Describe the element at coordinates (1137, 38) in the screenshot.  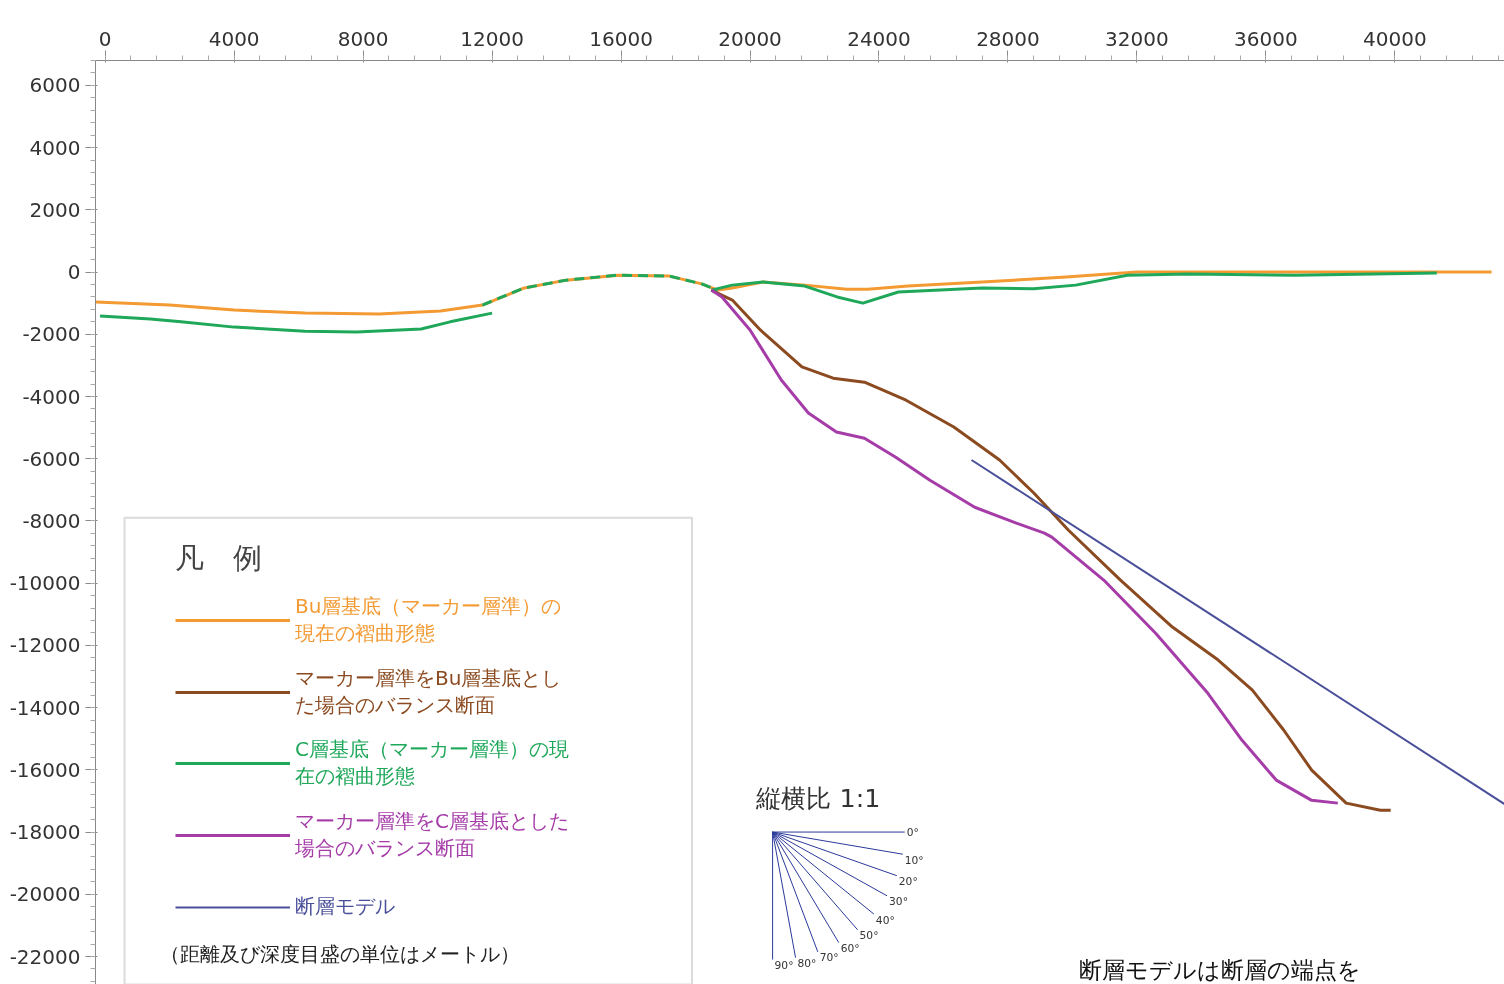
I see `x-tick-label: 32000` at that location.